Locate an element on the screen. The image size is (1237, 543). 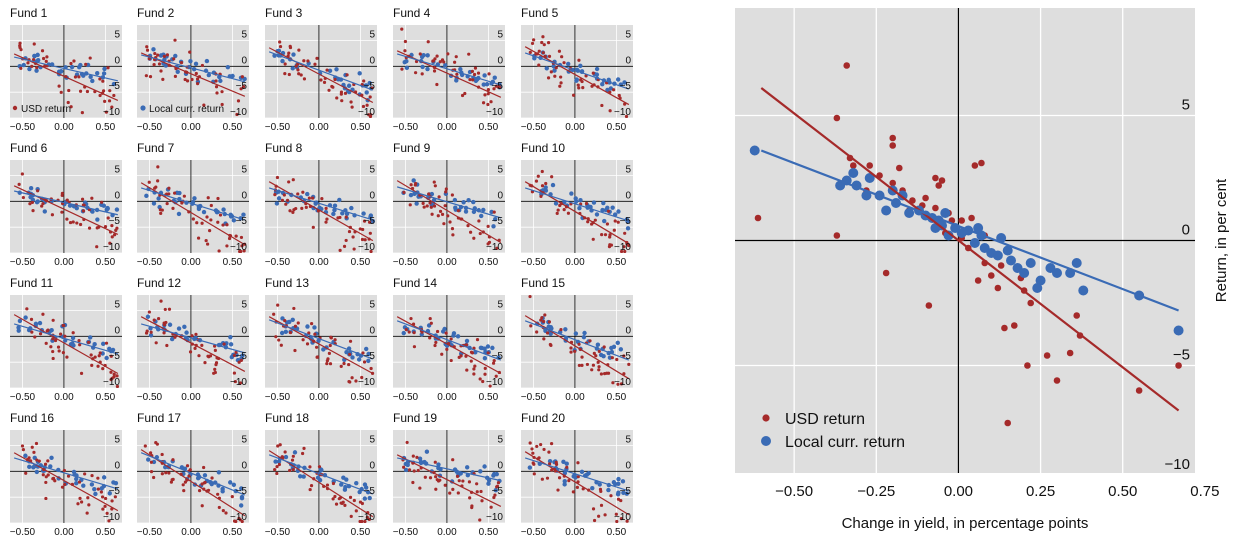
local-fit-line is located at coordinates (449, 469).